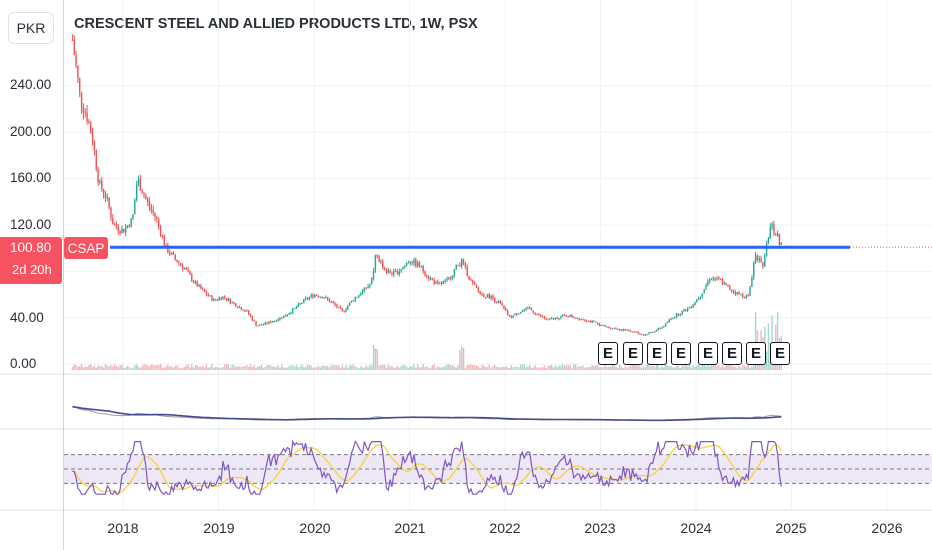 The image size is (932, 550). What do you see at coordinates (31, 224) in the screenshot?
I see `price-axis-label: 120.00` at bounding box center [31, 224].